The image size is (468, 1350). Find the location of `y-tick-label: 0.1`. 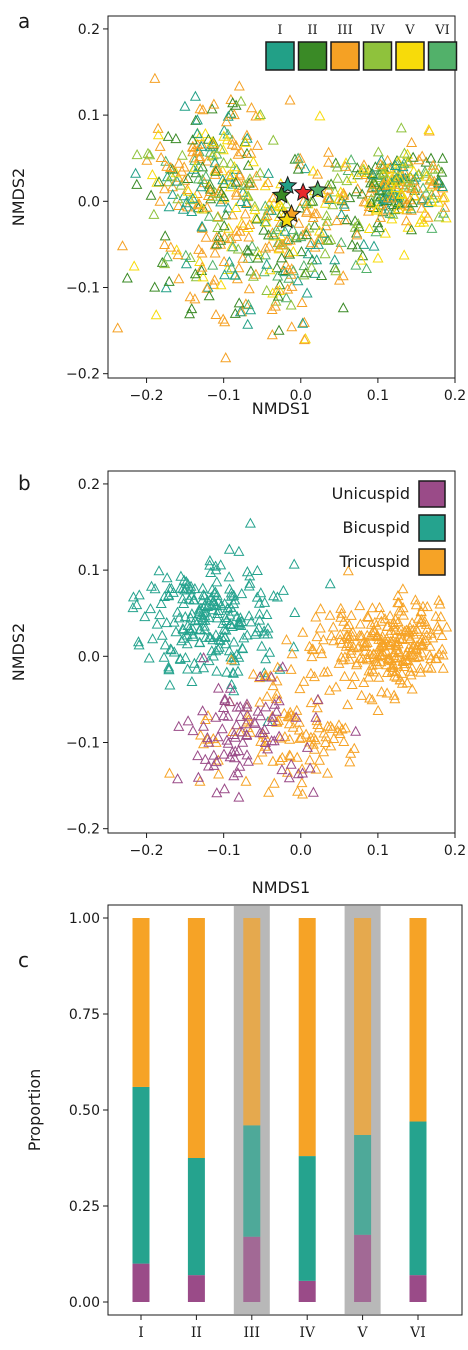

y-tick-label: 0.1 is located at coordinates (89, 116).